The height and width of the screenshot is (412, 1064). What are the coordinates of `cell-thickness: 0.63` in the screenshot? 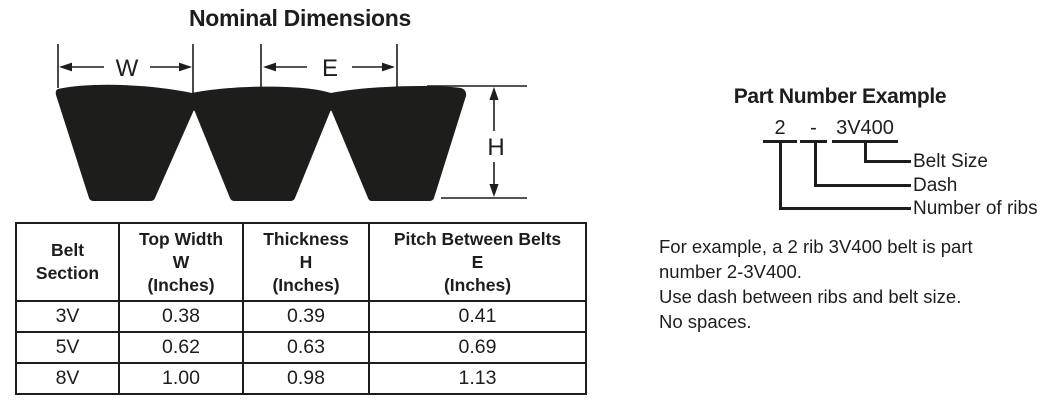 It's located at (306, 347).